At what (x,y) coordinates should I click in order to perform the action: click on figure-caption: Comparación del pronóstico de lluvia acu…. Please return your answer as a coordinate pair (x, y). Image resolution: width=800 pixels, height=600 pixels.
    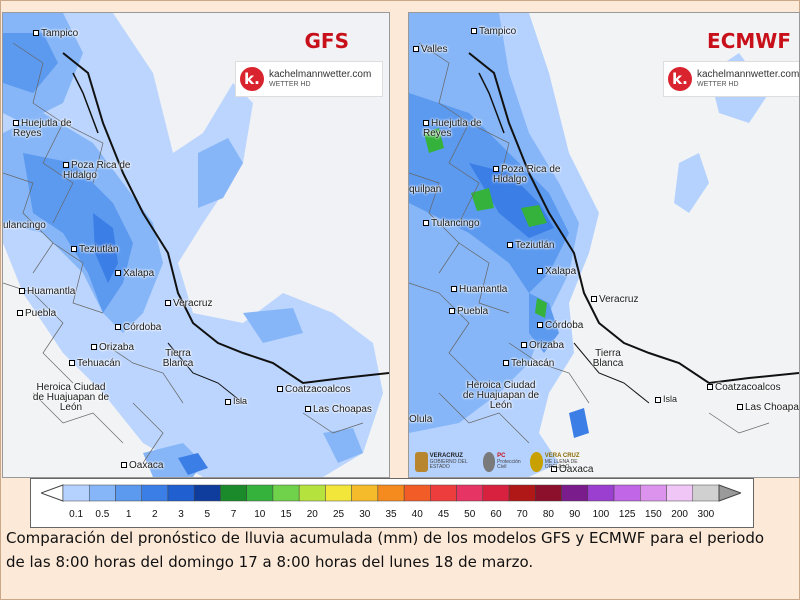
    Looking at the image, I should click on (385, 550).